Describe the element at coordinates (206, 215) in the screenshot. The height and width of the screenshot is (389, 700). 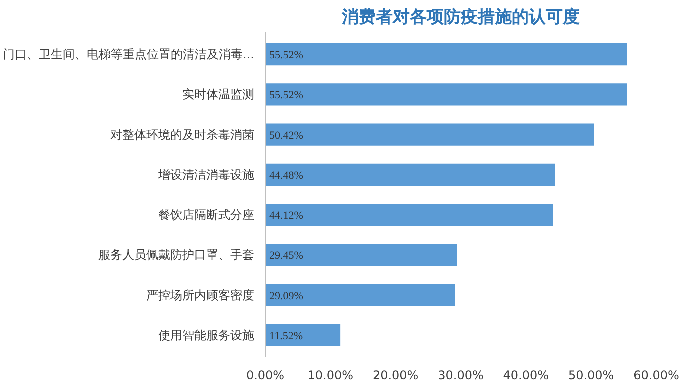
I see `y-tick-label: 餐饮店隔断式分座` at that location.